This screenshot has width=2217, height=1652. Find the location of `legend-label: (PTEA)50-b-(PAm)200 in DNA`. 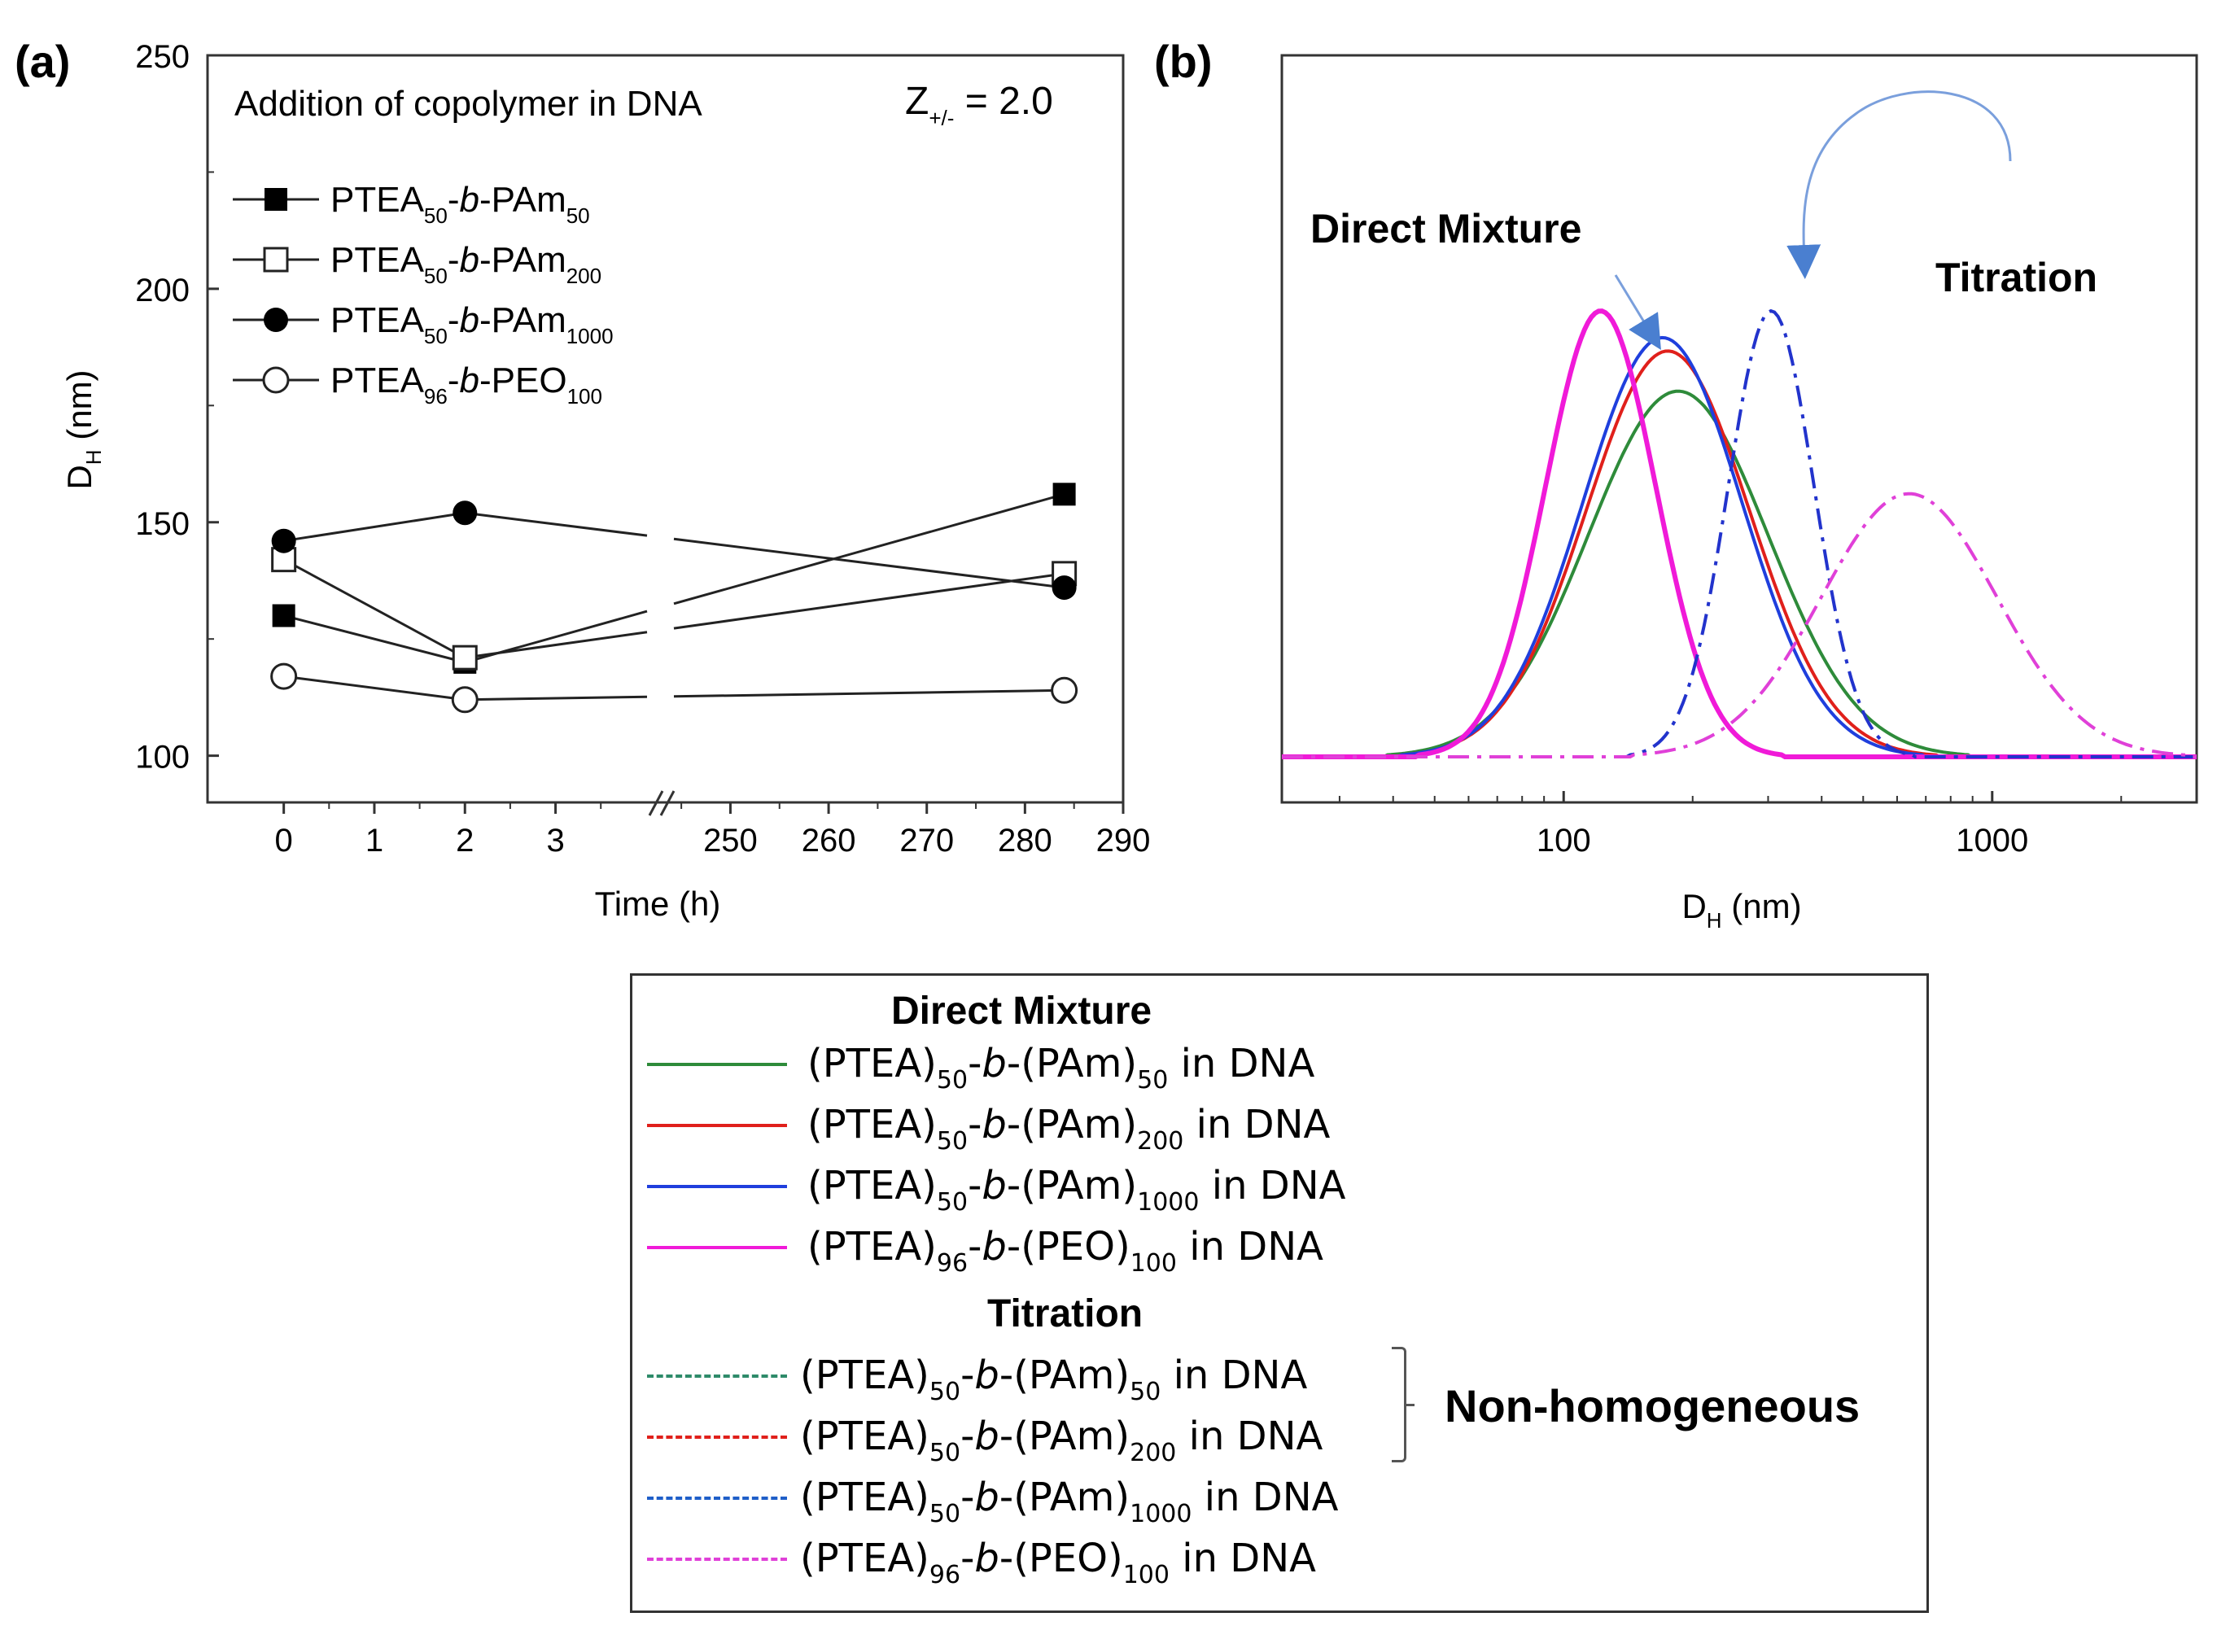

legend-label: (PTEA)50-b-(PAm)200 in DNA is located at coordinates (1062, 1440).